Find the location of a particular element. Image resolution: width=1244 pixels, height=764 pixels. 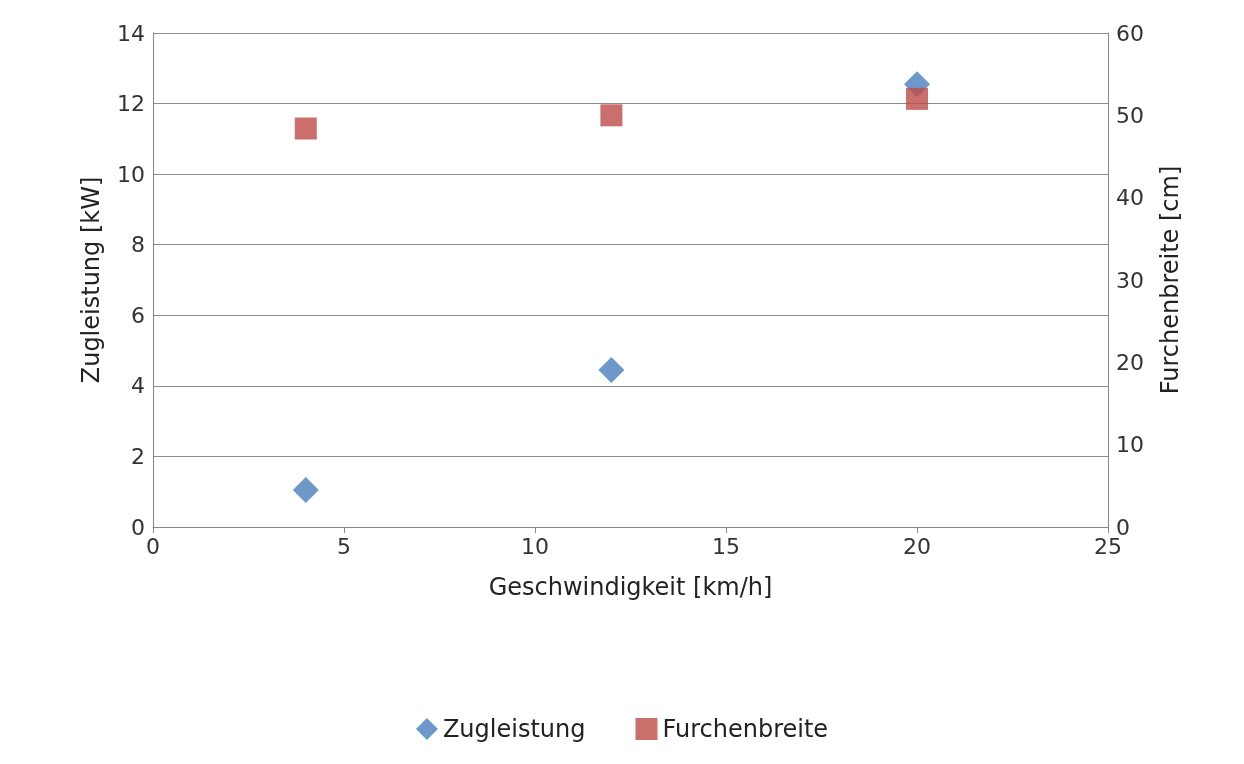

y-tick-label: 12 is located at coordinates (131, 104).